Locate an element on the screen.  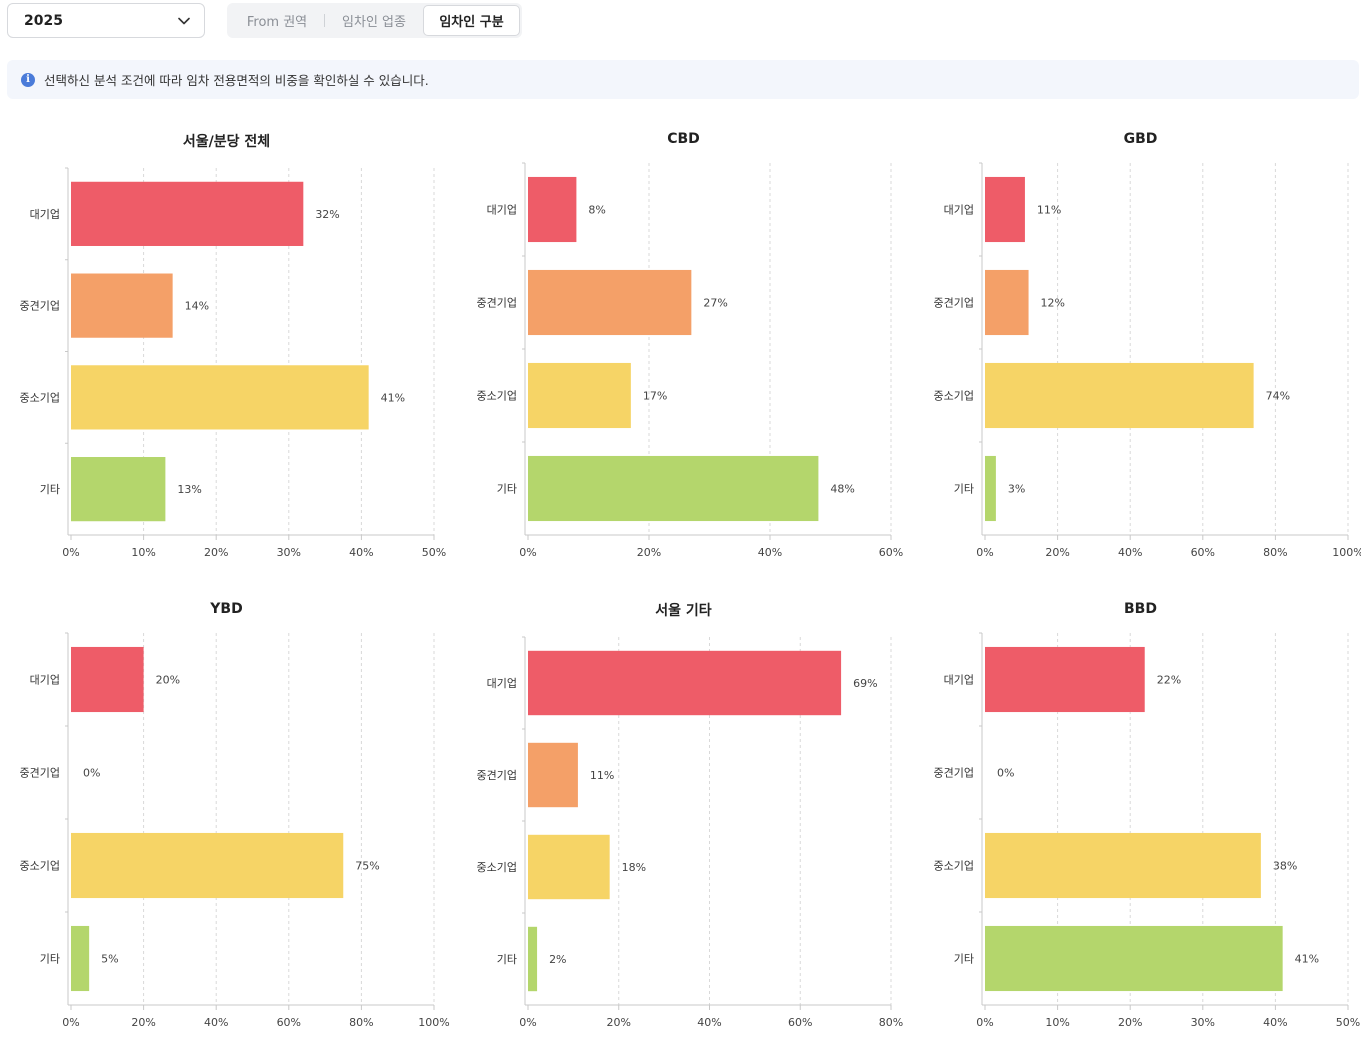
chart-panel-2: CBD 대기업 8% 중견기업 27% 중소기업 17% 기타 48% 0% 20% 40% 60% is located at coordinates (690, 345).